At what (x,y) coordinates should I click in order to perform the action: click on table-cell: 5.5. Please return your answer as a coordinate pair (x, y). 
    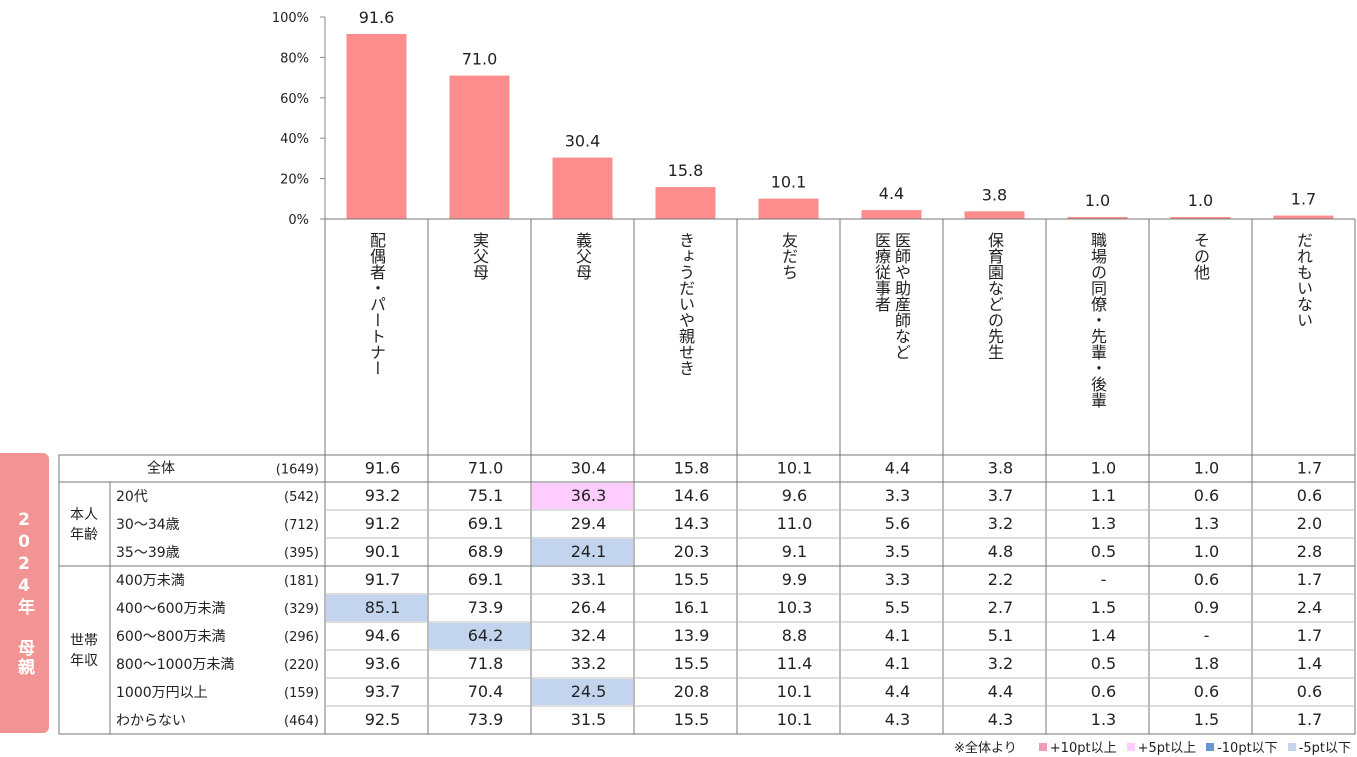
    Looking at the image, I should click on (897, 607).